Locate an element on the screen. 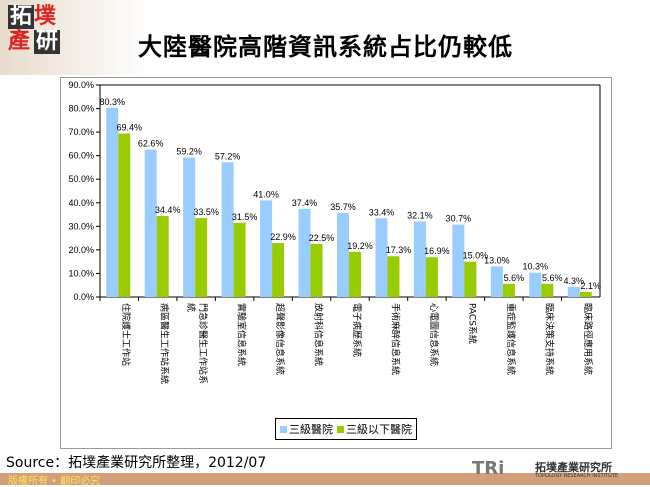  data-label: 33.4% is located at coordinates (382, 212).